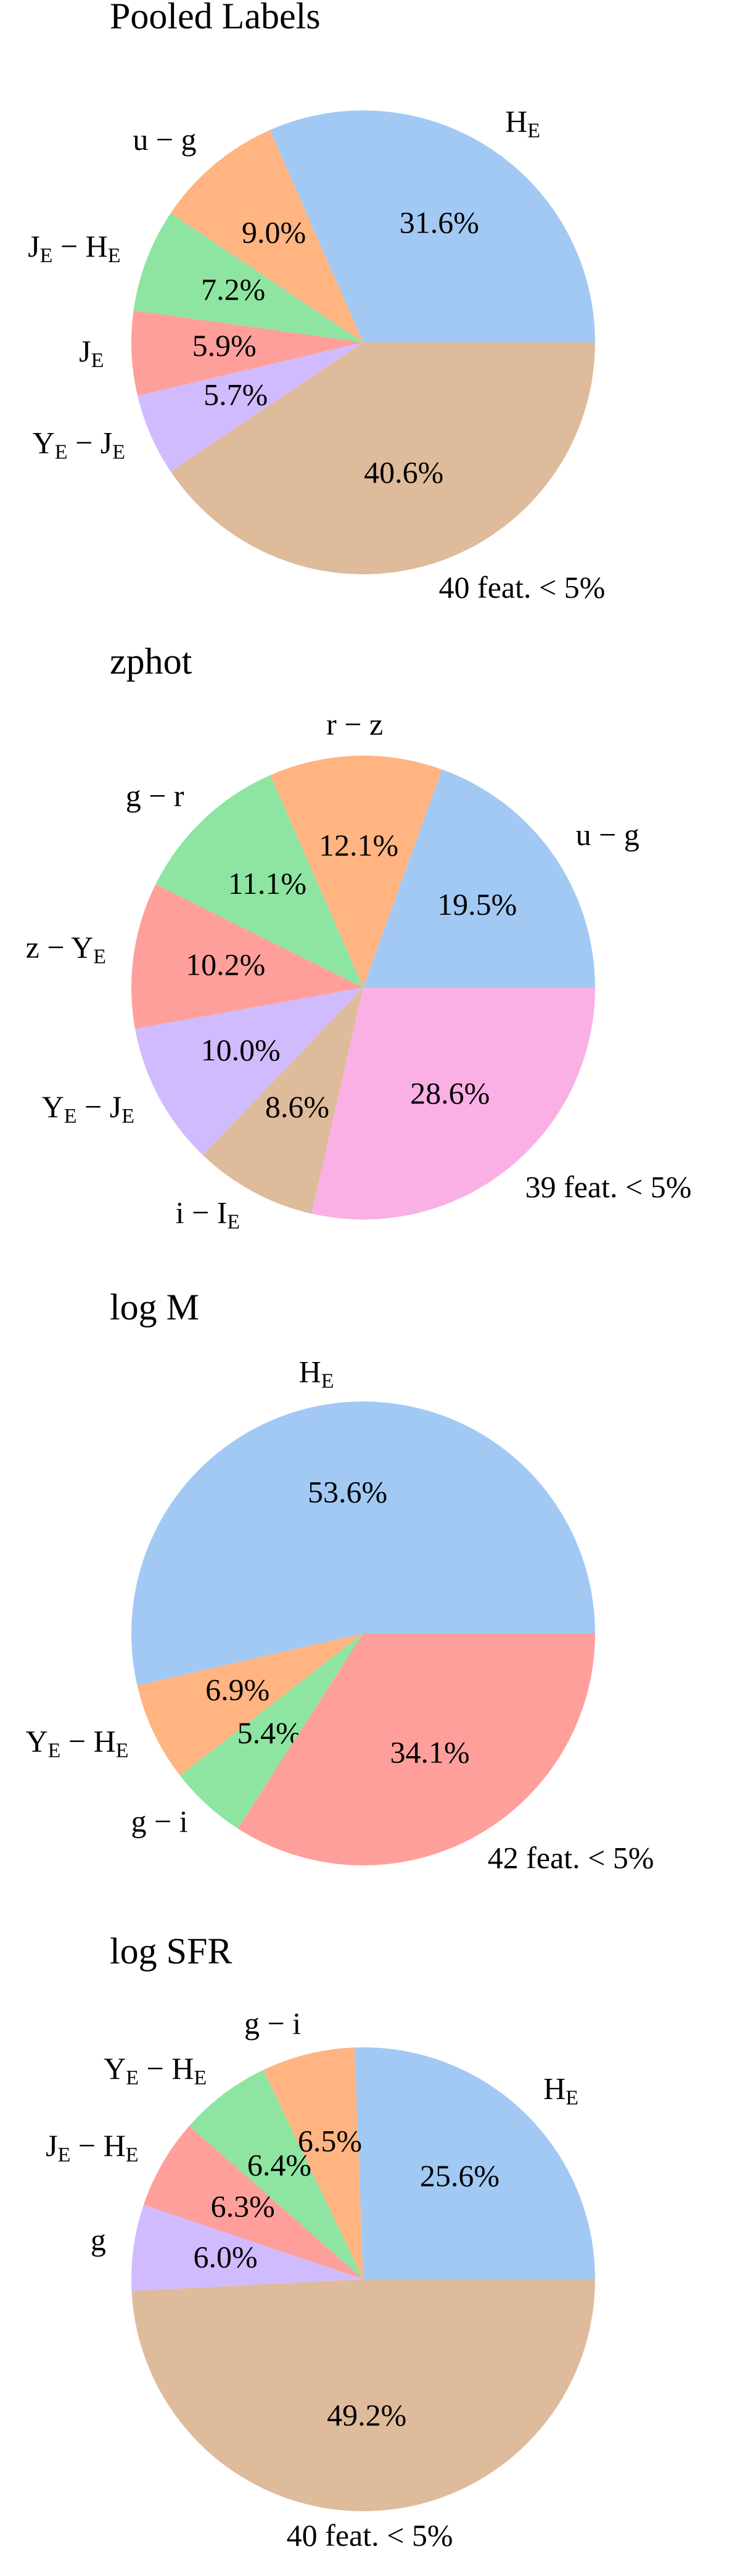  What do you see at coordinates (355, 725) in the screenshot?
I see `category-label: r − z` at bounding box center [355, 725].